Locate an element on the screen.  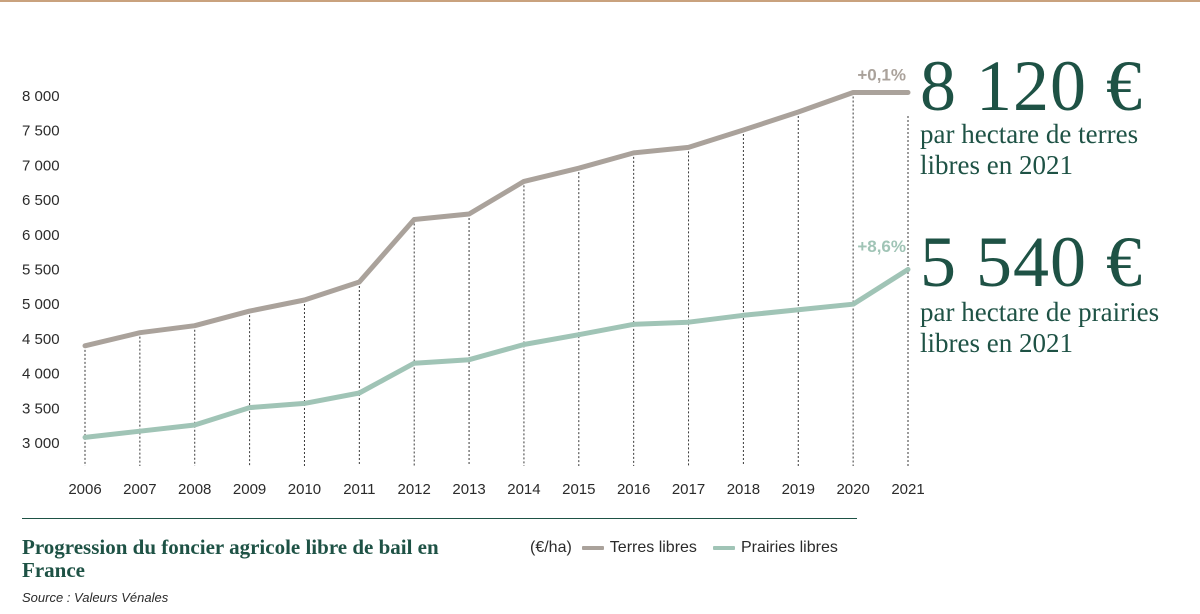
y-tick-label: 5 000 is located at coordinates (41, 304).